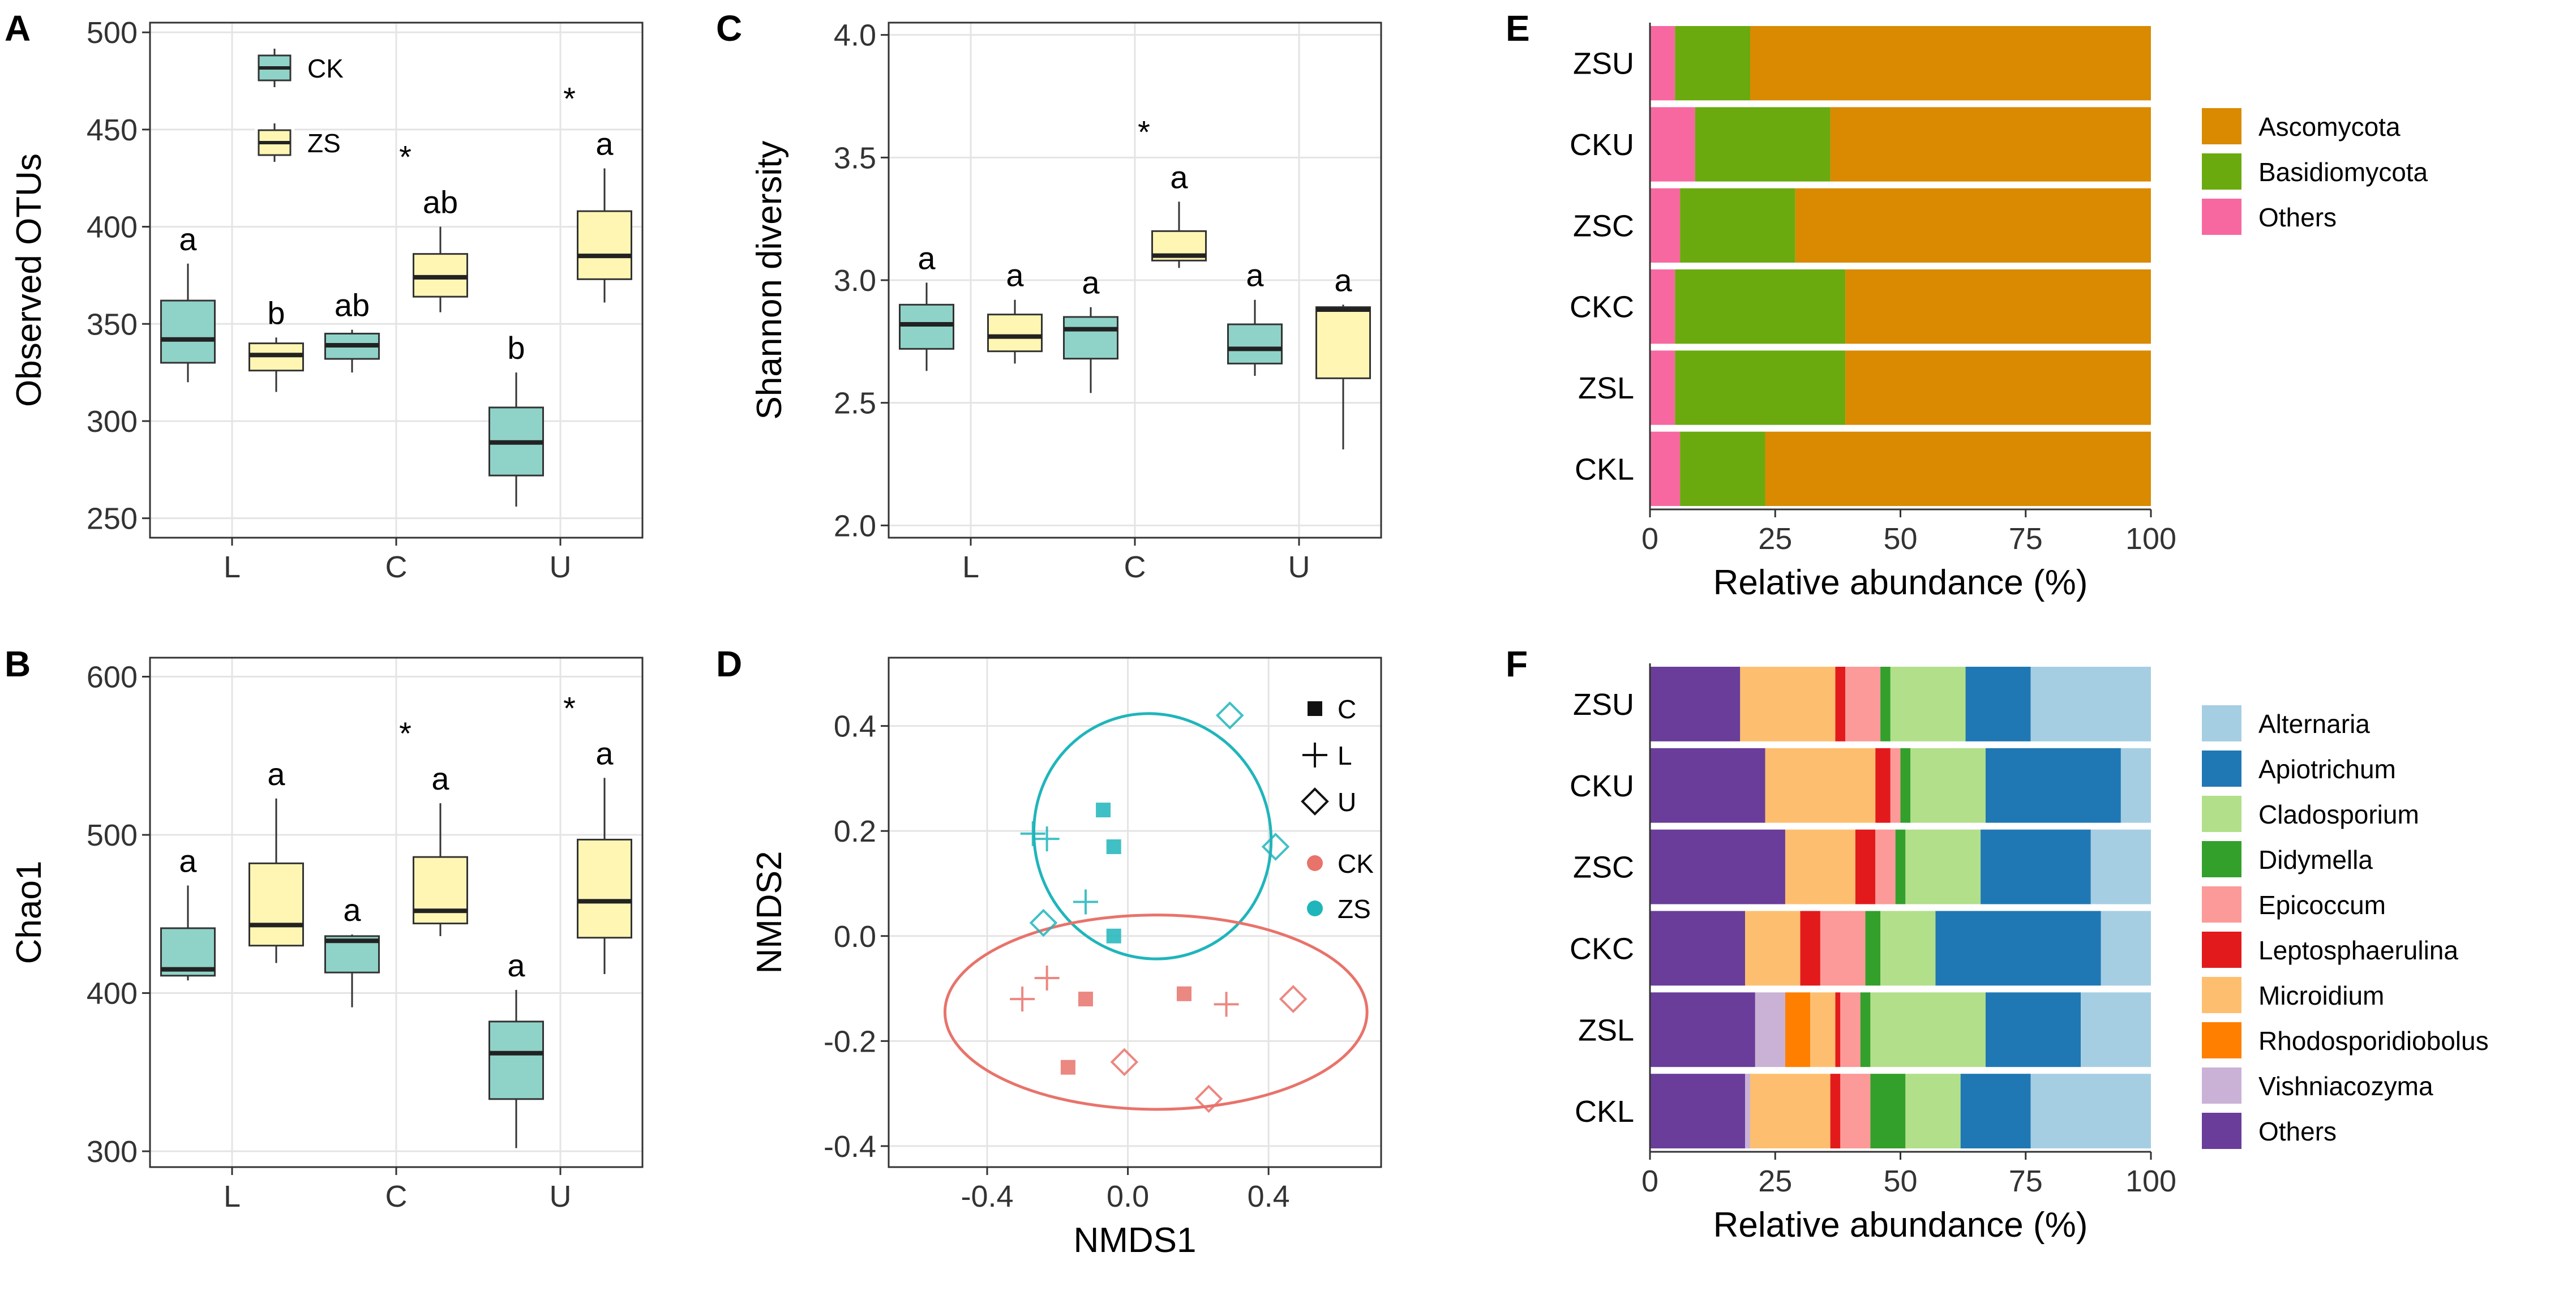 This screenshot has width=2576, height=1295. I want to click on legend-label: Ascomycota, so click(2329, 127).